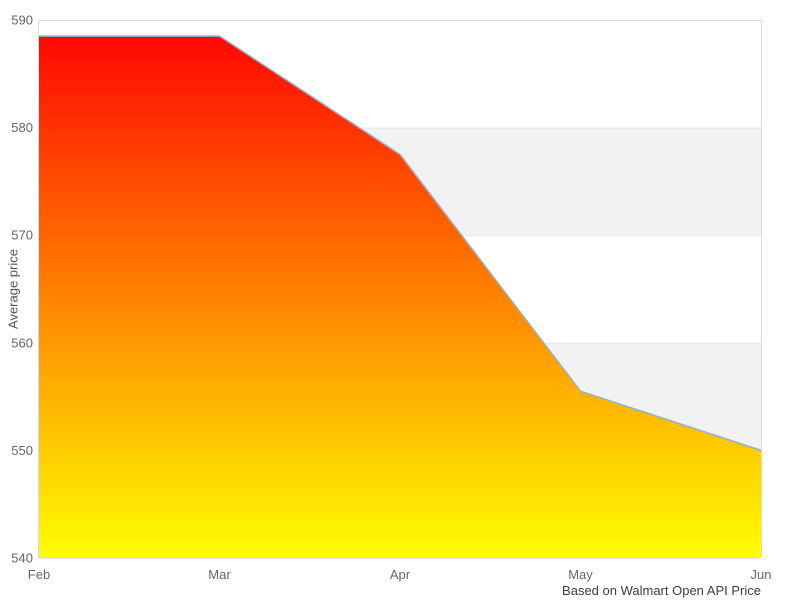 This screenshot has width=800, height=600. Describe the element at coordinates (22, 235) in the screenshot. I see `y-axis-tick-label: 570` at that location.